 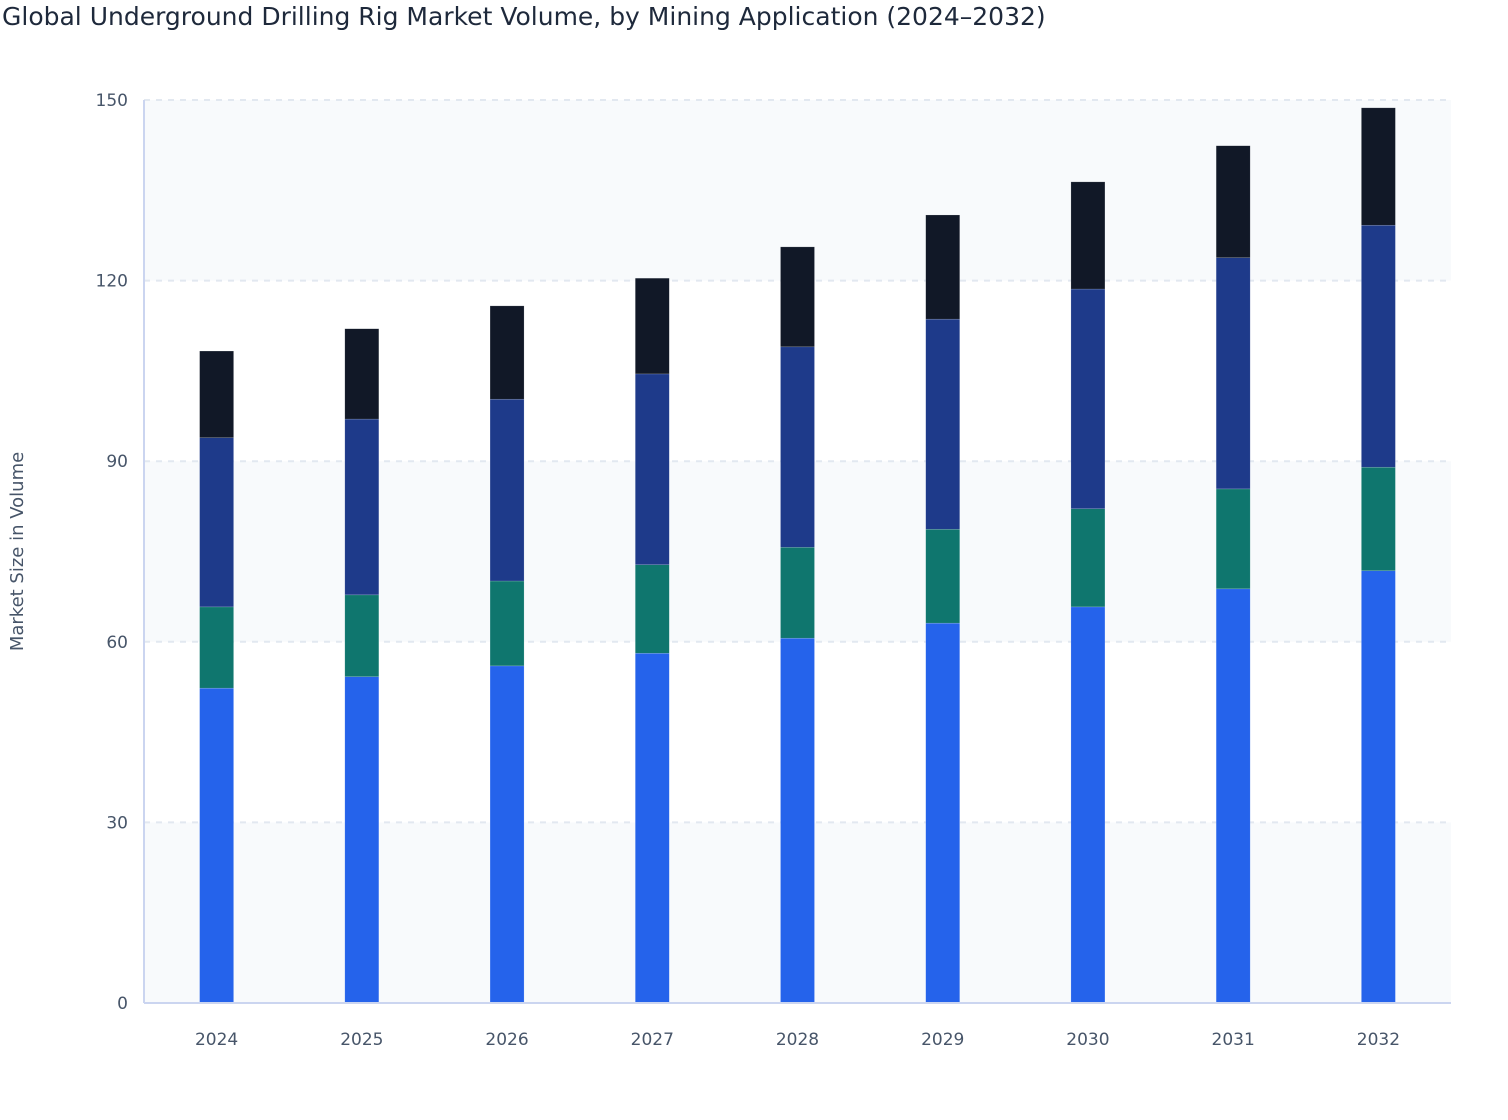 What do you see at coordinates (117, 823) in the screenshot?
I see `y-tick-label: 30` at bounding box center [117, 823].